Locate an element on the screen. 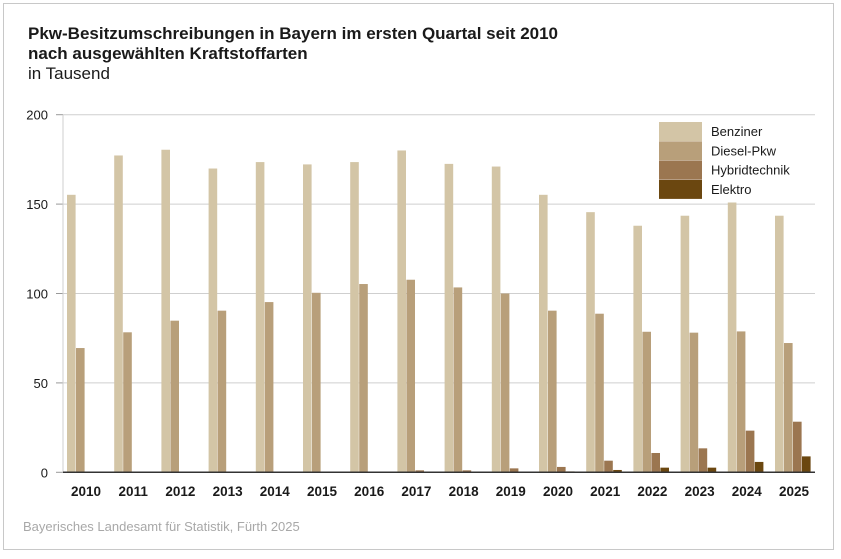 Image resolution: width=841 pixels, height=559 pixels. x-tick-label: 2017 is located at coordinates (416, 491).